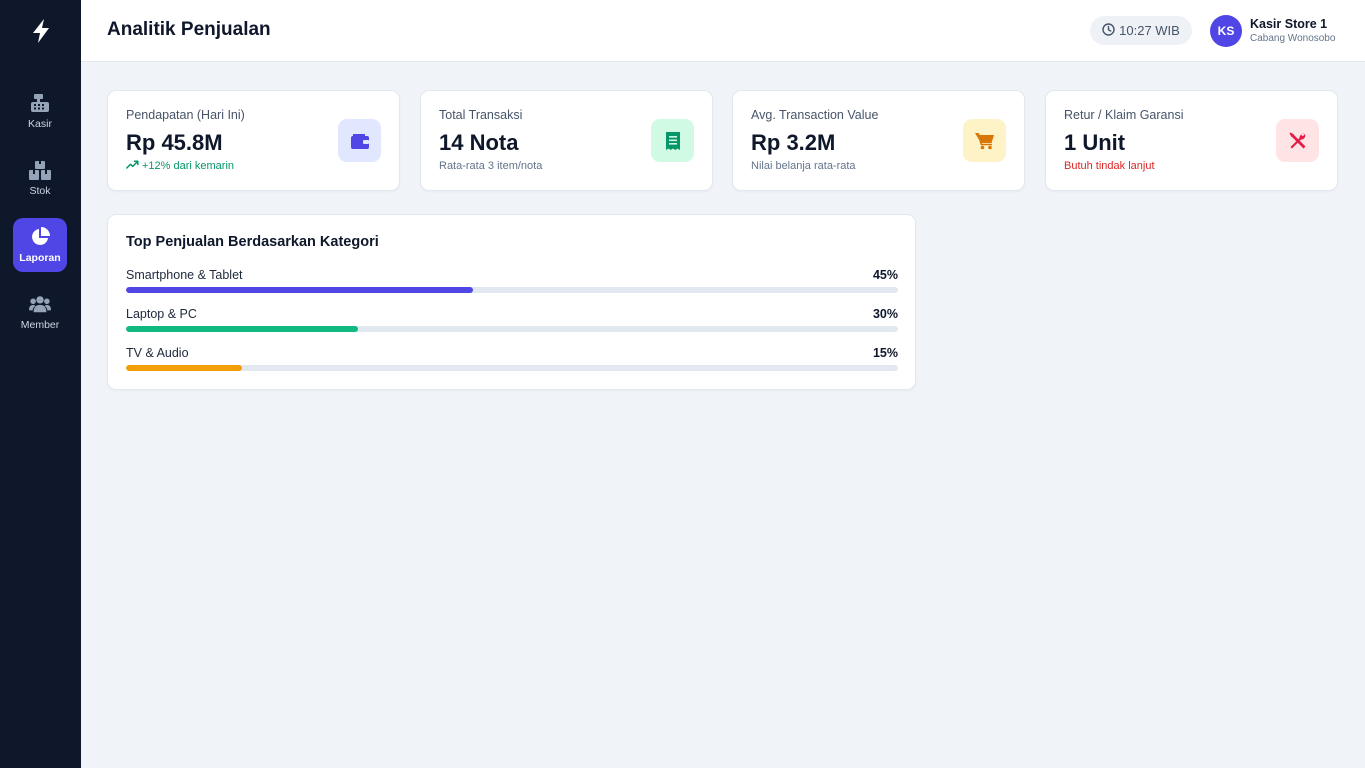  Describe the element at coordinates (174, 142) in the screenshot. I see `stat-value: Rp 45.8M` at that location.